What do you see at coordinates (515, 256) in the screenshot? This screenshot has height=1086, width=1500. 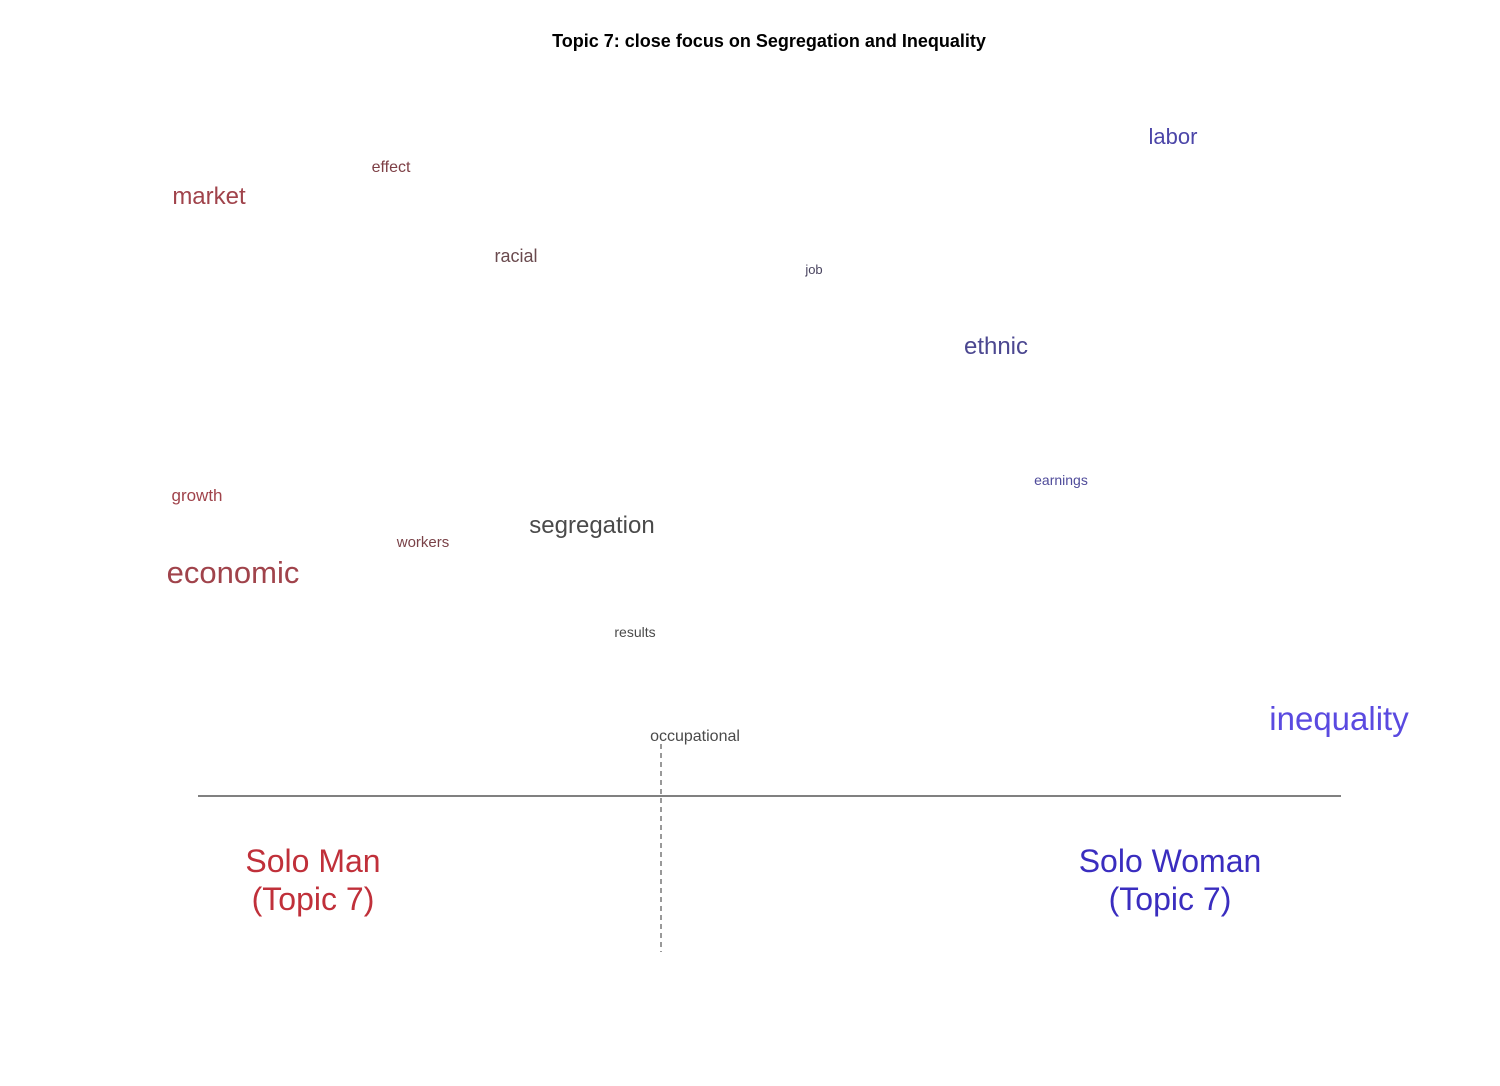 I see `word-racial: racial` at bounding box center [515, 256].